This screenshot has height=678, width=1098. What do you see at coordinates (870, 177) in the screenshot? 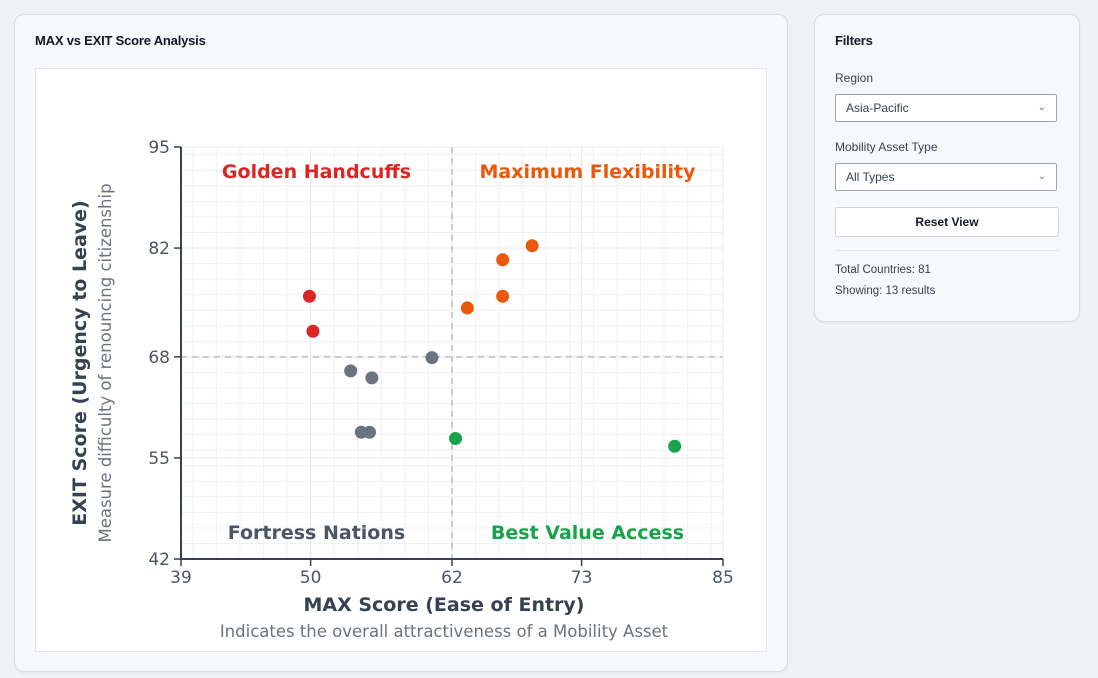
I see `asset-type-select-value: All Types` at bounding box center [870, 177].